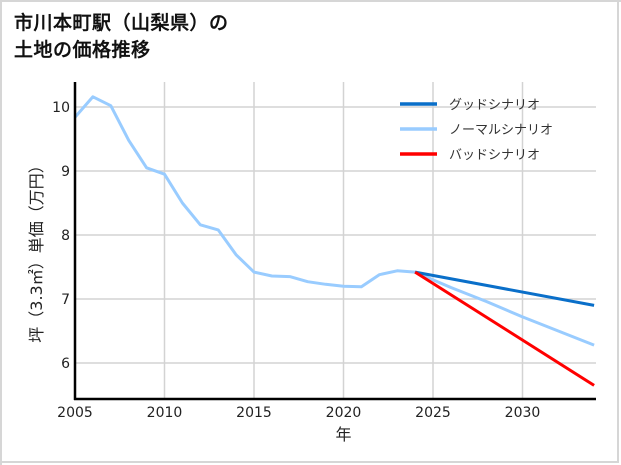  I want to click on frame-border-left, so click(1, 232).